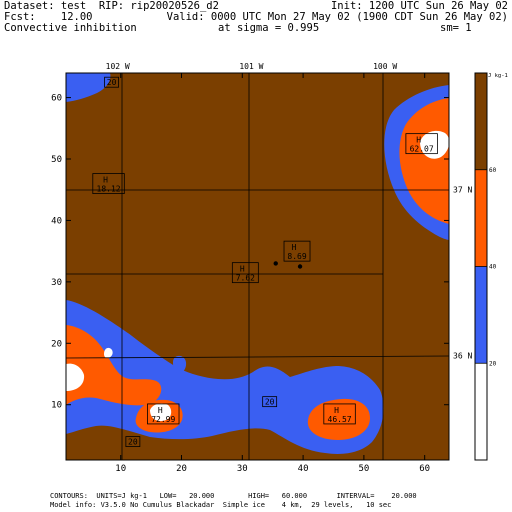 The width and height of the screenshot is (512, 512). What do you see at coordinates (109, 189) in the screenshot?
I see `maximum-value: 18.12` at bounding box center [109, 189].